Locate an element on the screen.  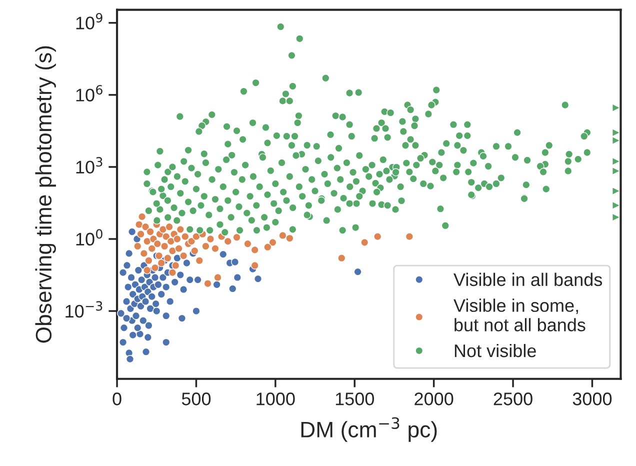
x-tick-label: 3000 is located at coordinates (592, 399).